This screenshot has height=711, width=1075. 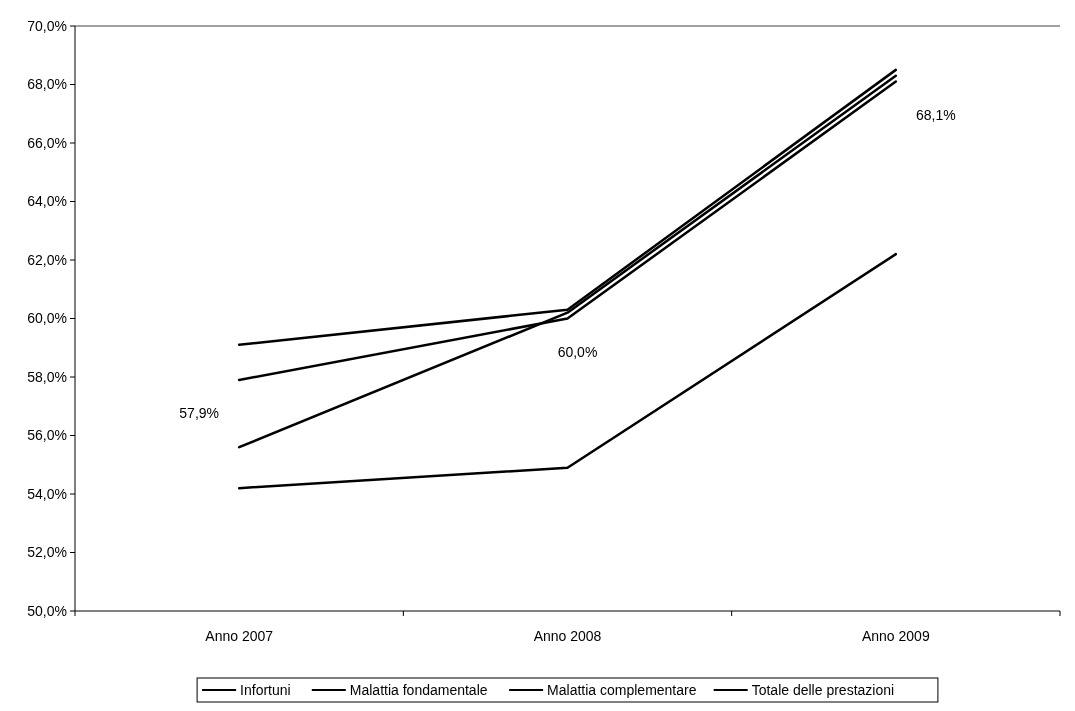 What do you see at coordinates (567, 636) in the screenshot?
I see `x-tick-label: Anno 2008` at bounding box center [567, 636].